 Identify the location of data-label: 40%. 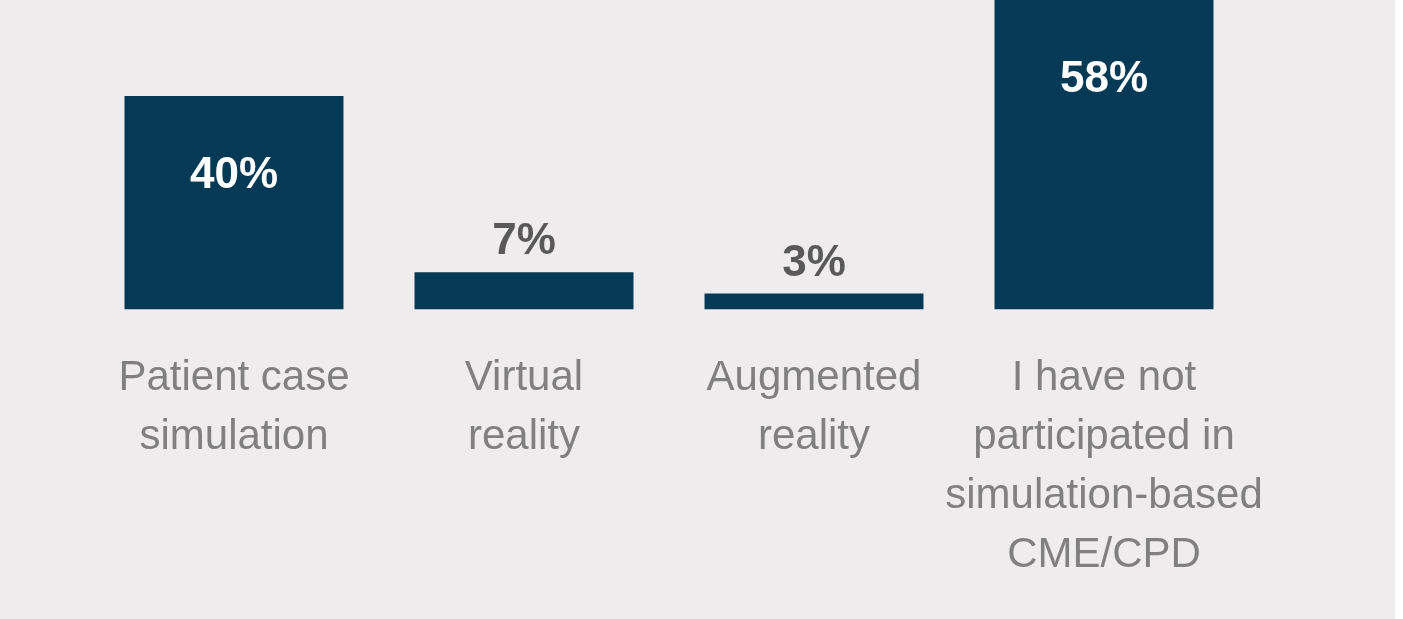
(234, 173).